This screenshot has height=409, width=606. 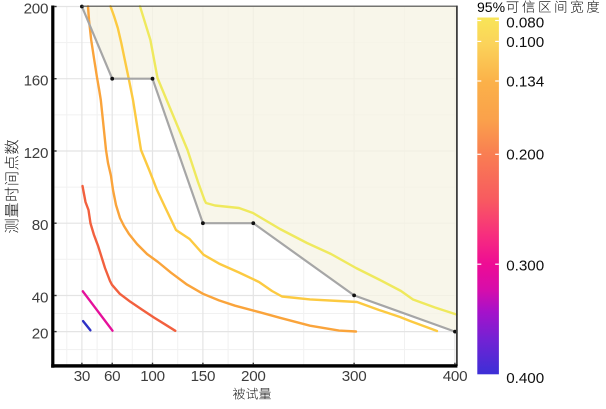 I want to click on svg-text: 0.400, so click(x=525, y=378).